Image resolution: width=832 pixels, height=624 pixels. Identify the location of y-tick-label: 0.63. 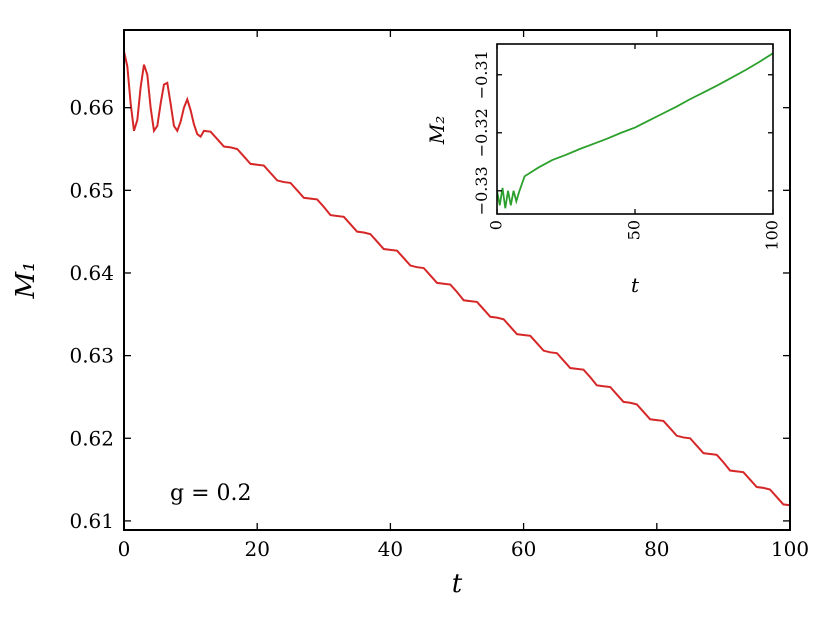
(91, 356).